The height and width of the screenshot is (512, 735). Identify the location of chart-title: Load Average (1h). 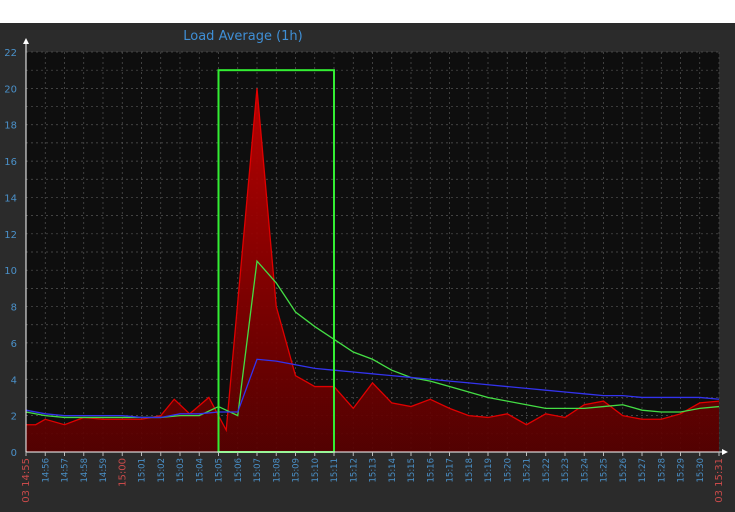
(243, 36).